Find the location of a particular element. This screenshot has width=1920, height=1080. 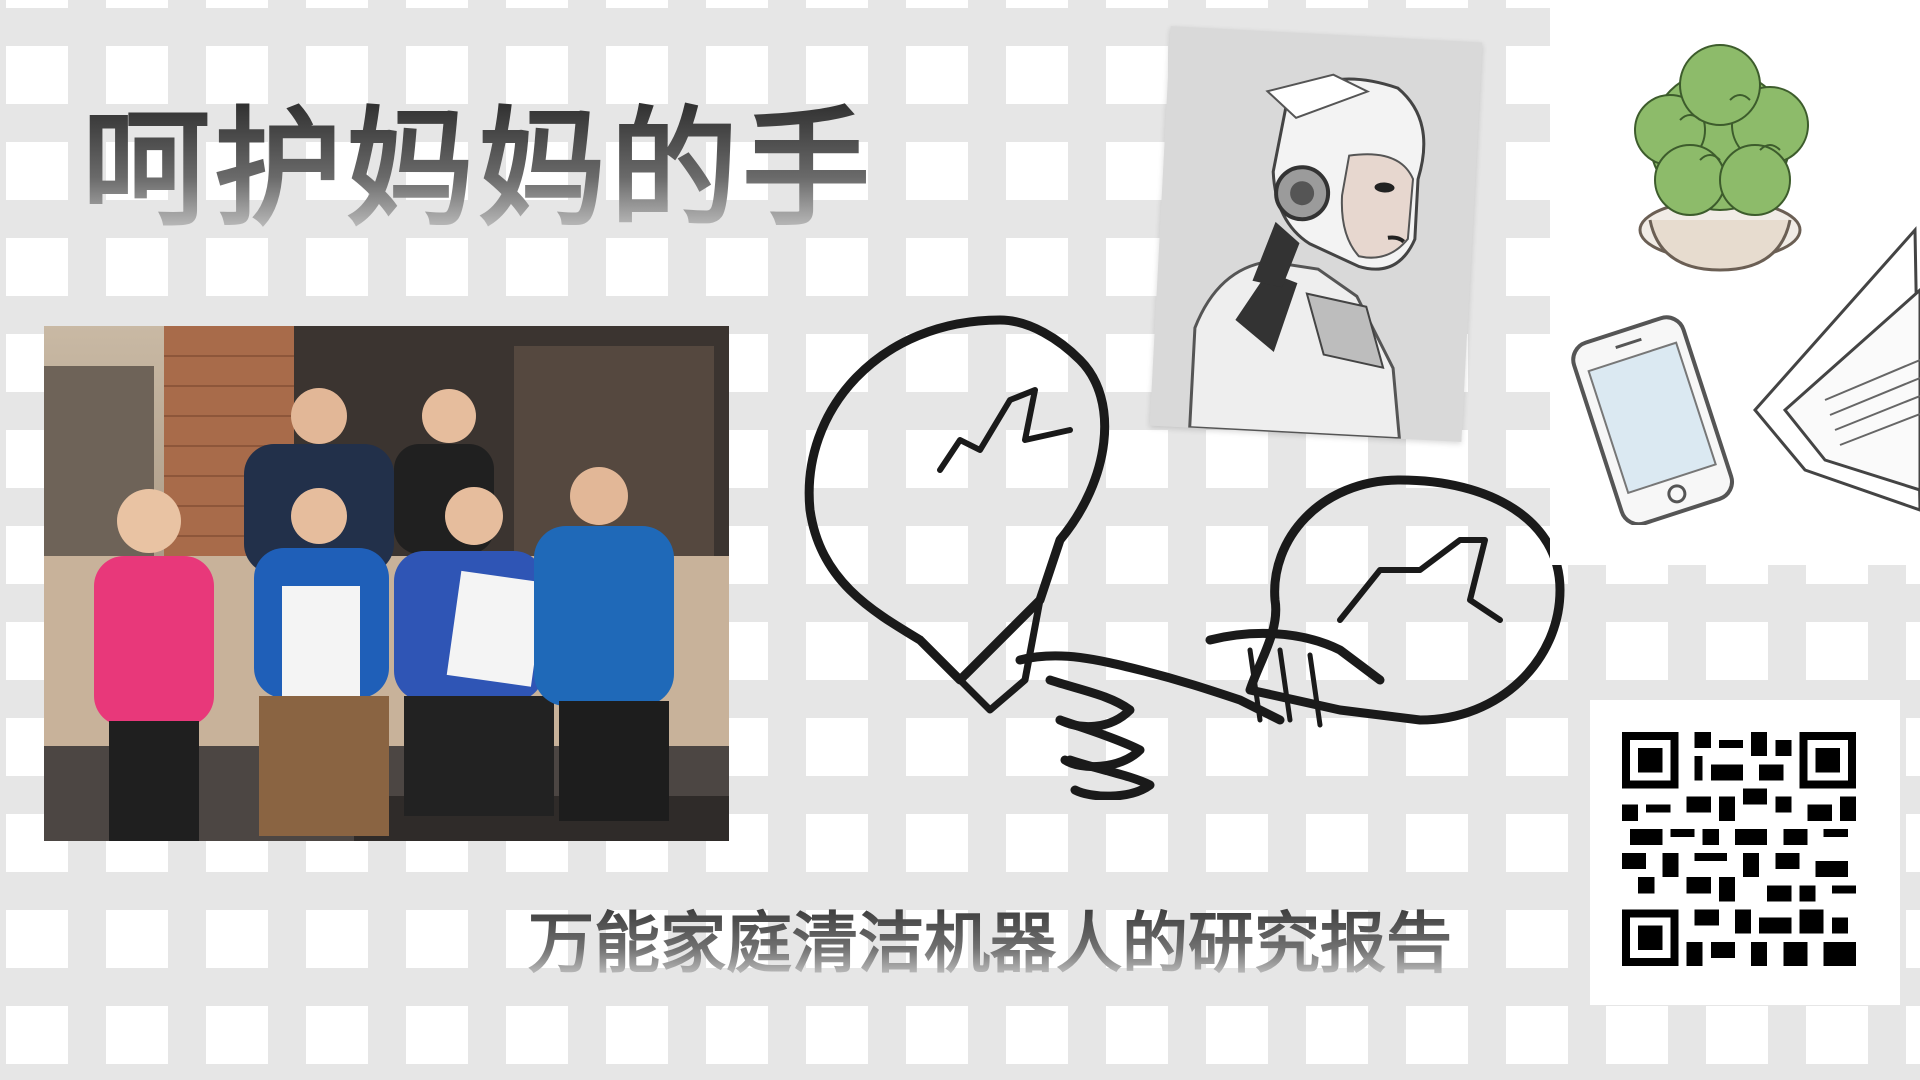

qr-code-panel is located at coordinates (1745, 852).